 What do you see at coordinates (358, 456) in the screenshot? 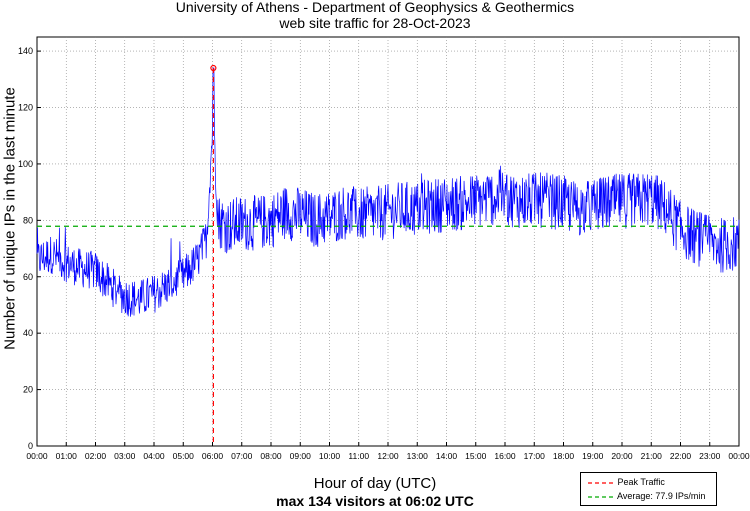
I see `x-tick-label: 11:00` at bounding box center [358, 456].